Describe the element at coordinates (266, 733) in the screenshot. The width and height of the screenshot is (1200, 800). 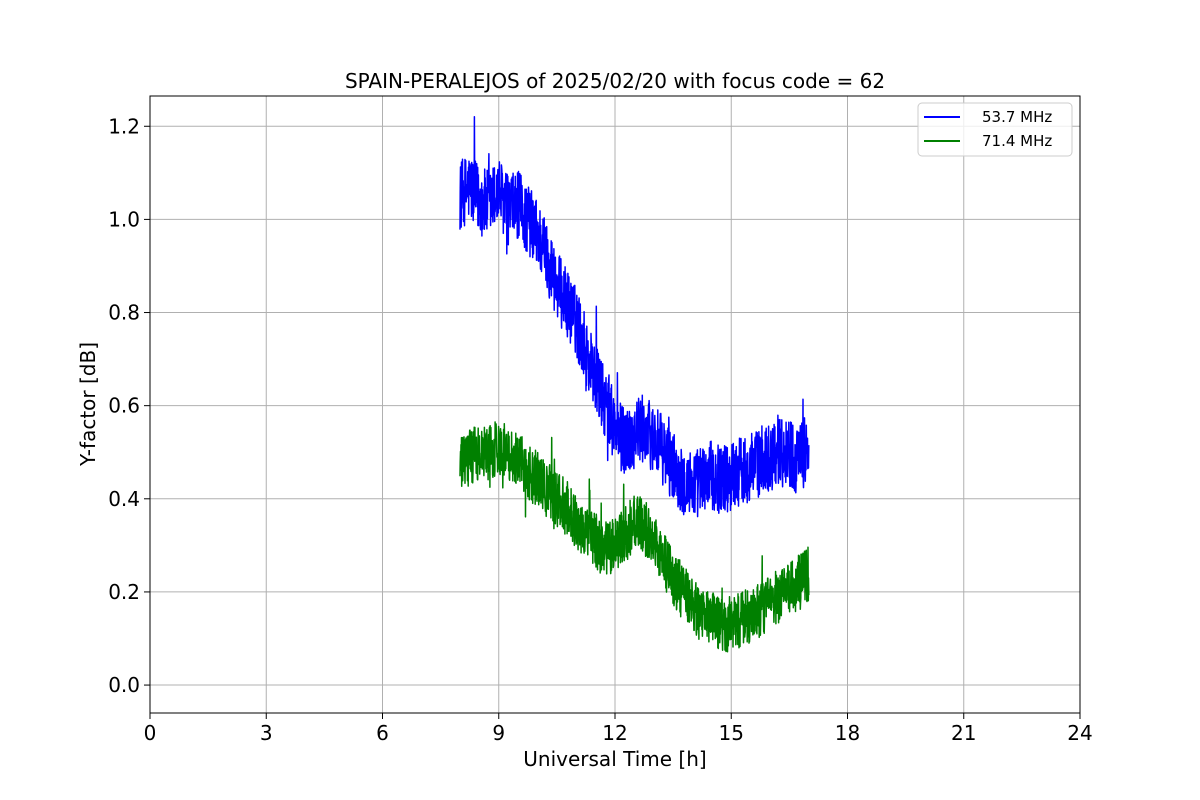
I see `x-tick-label: 3` at that location.